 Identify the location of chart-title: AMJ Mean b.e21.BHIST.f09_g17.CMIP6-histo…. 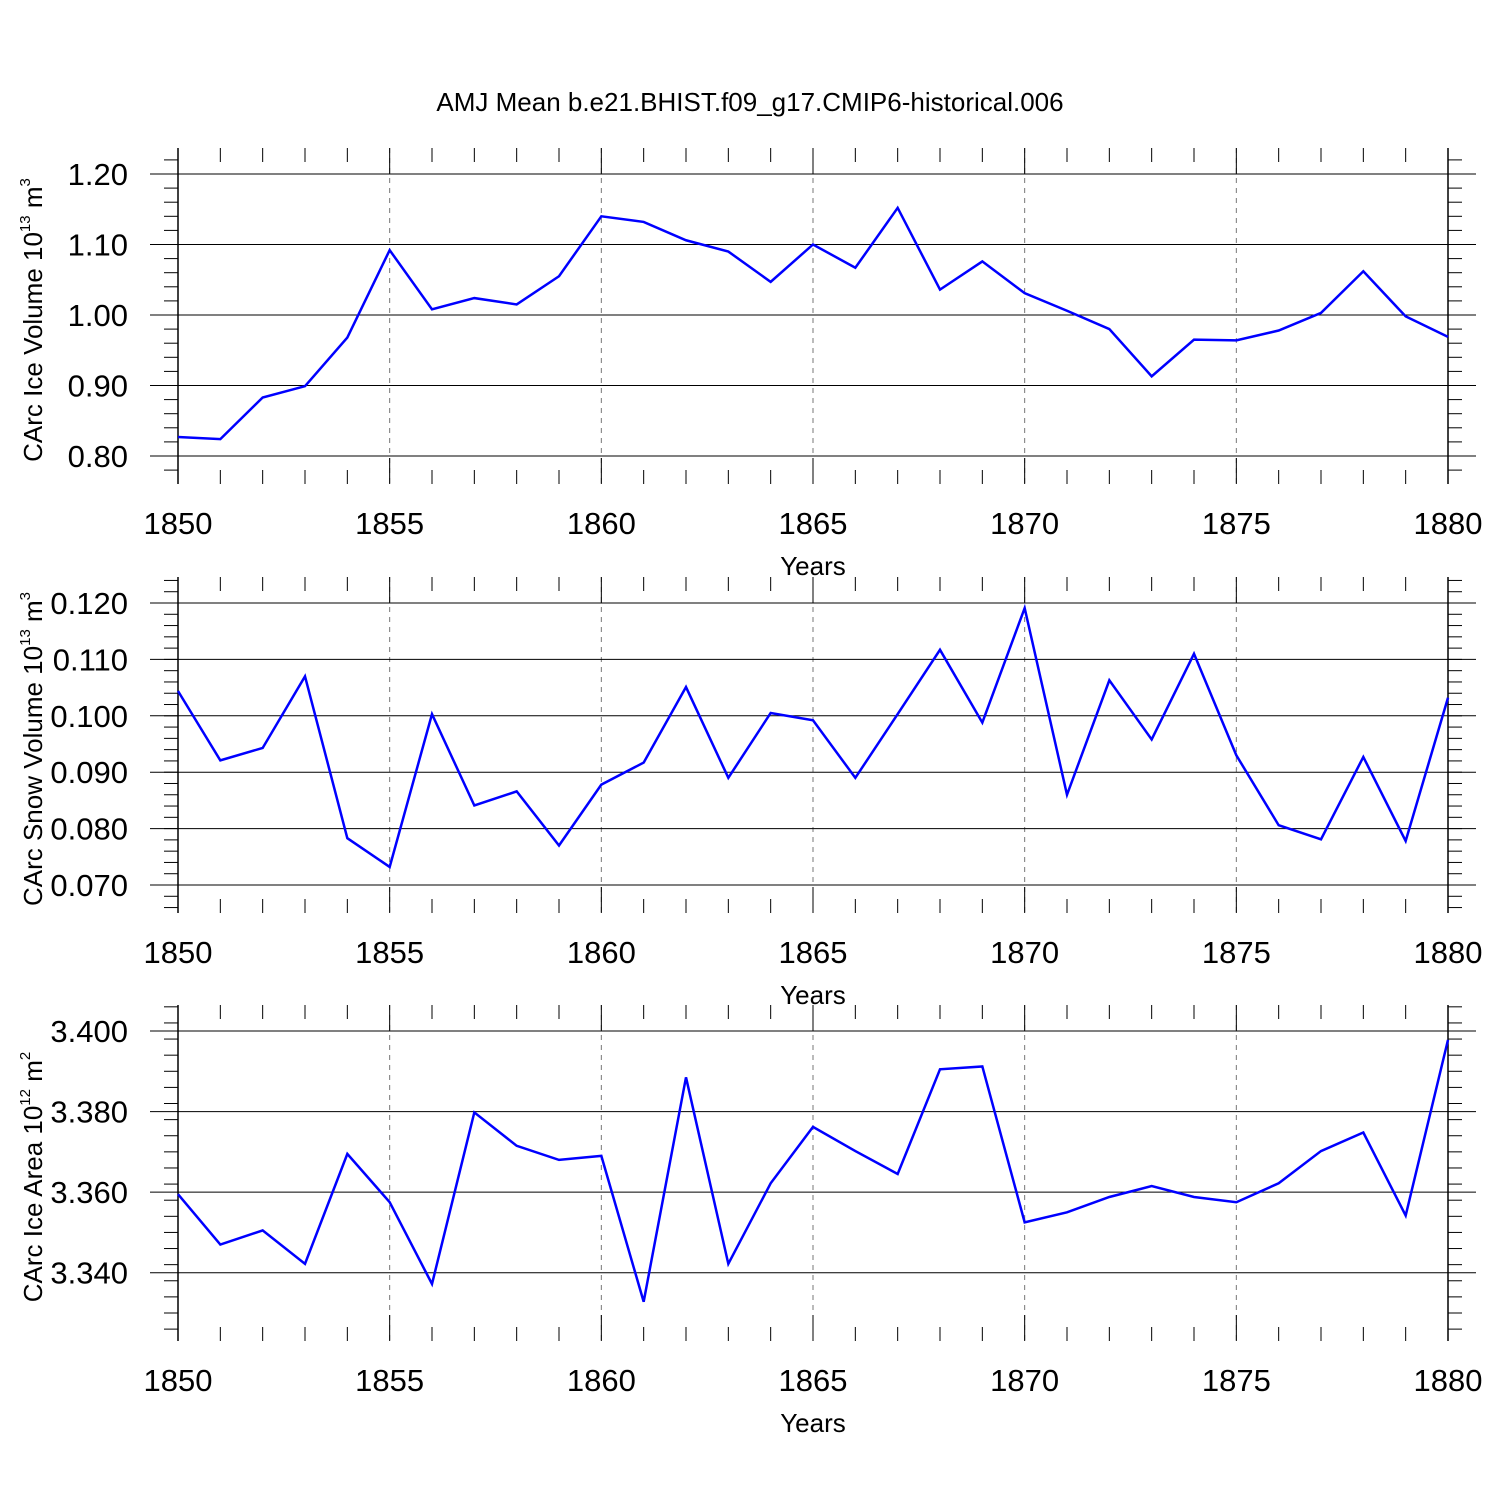
(749, 102).